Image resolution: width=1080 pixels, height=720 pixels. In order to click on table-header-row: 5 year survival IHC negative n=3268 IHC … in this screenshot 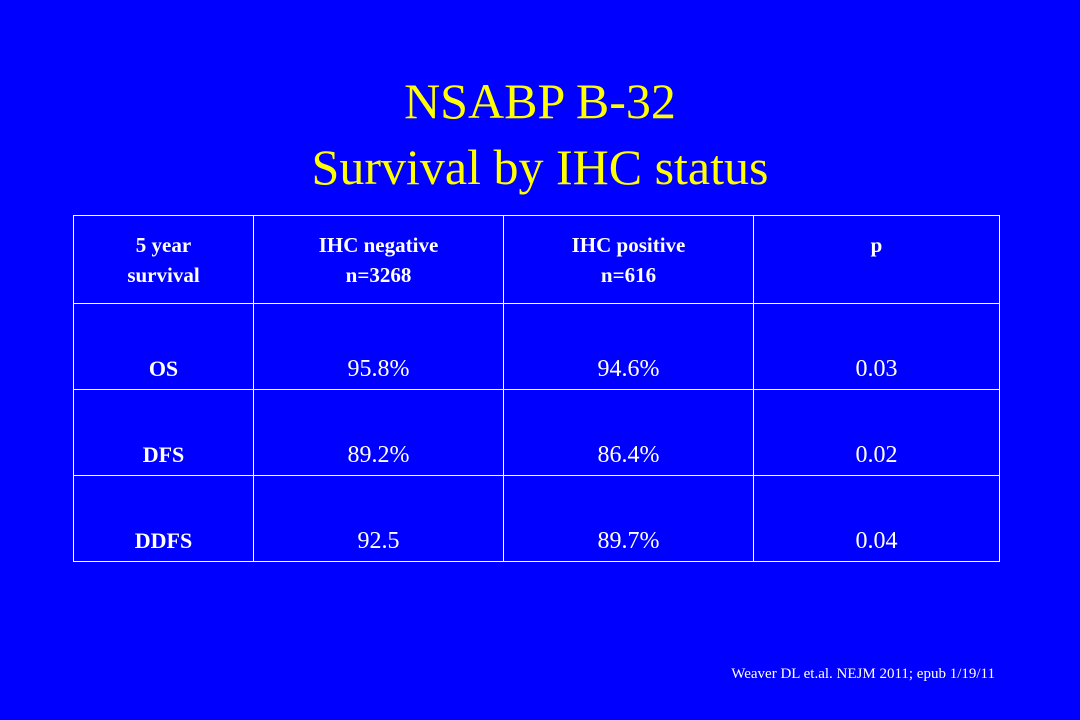, I will do `click(536, 259)`.